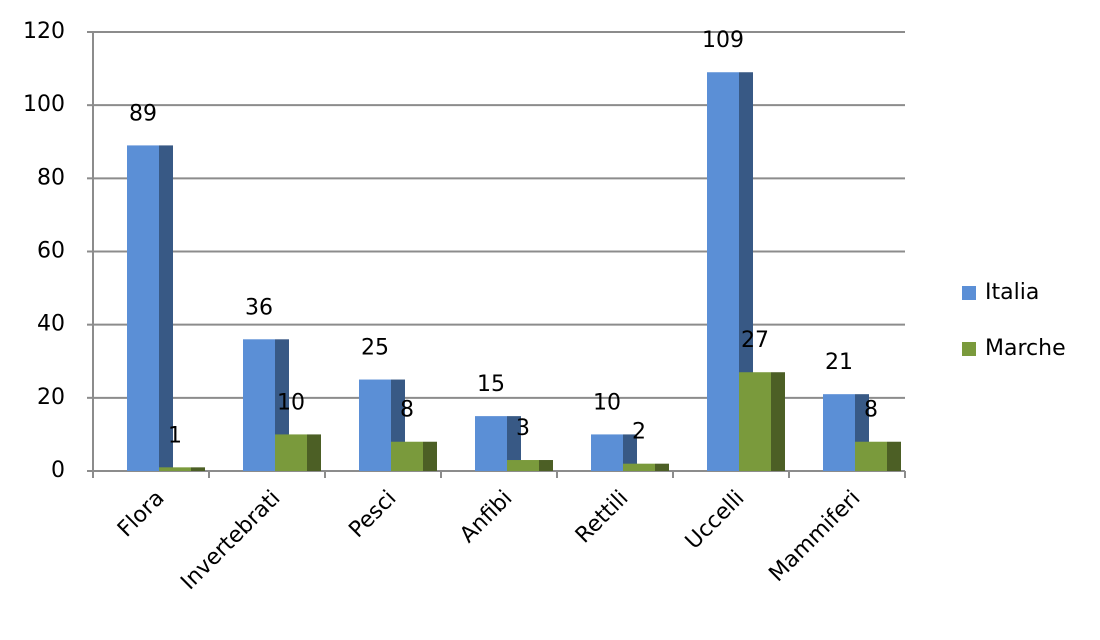  I want to click on y-tick-label: 120, so click(44, 31).